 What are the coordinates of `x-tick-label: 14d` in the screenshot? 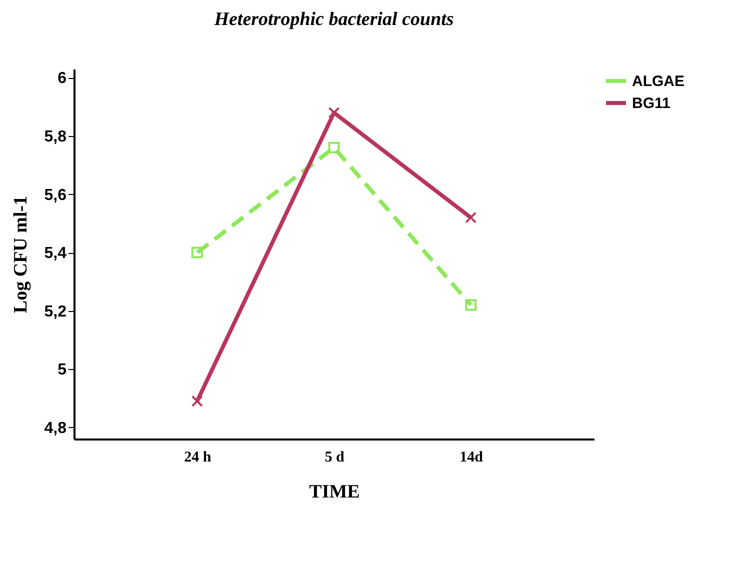 It's located at (472, 458).